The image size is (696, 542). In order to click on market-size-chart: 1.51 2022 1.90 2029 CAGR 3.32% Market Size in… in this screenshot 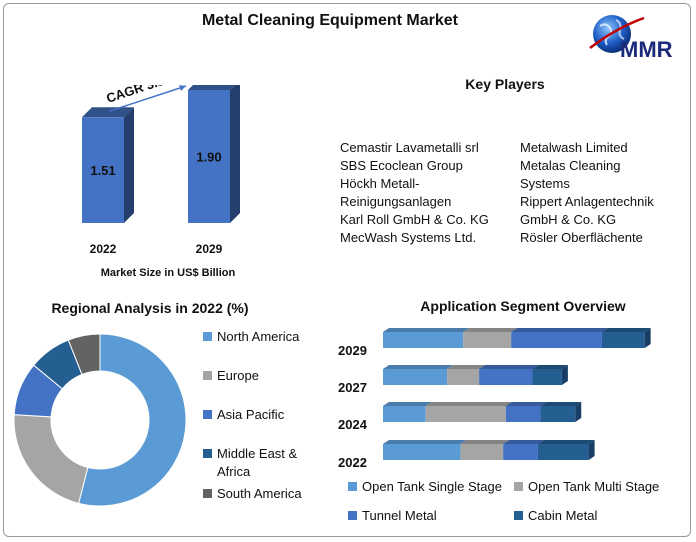, I will do `click(161, 182)`.